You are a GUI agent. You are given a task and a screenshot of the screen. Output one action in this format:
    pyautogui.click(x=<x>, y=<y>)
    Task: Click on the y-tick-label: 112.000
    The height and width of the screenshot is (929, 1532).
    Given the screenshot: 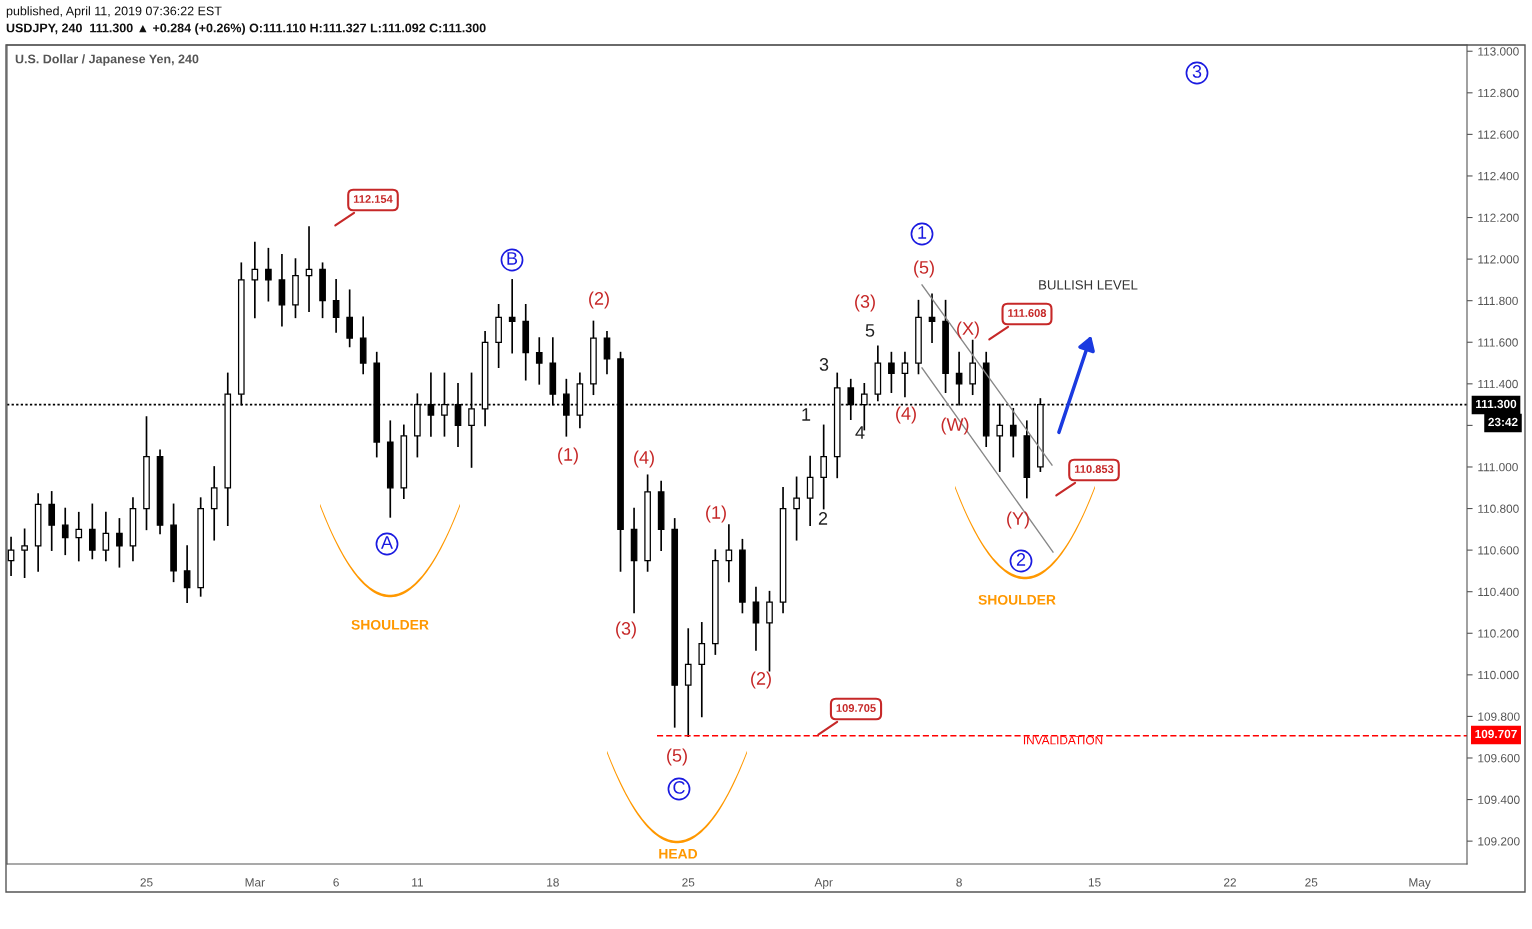 What is the action you would take?
    pyautogui.click(x=1498, y=259)
    